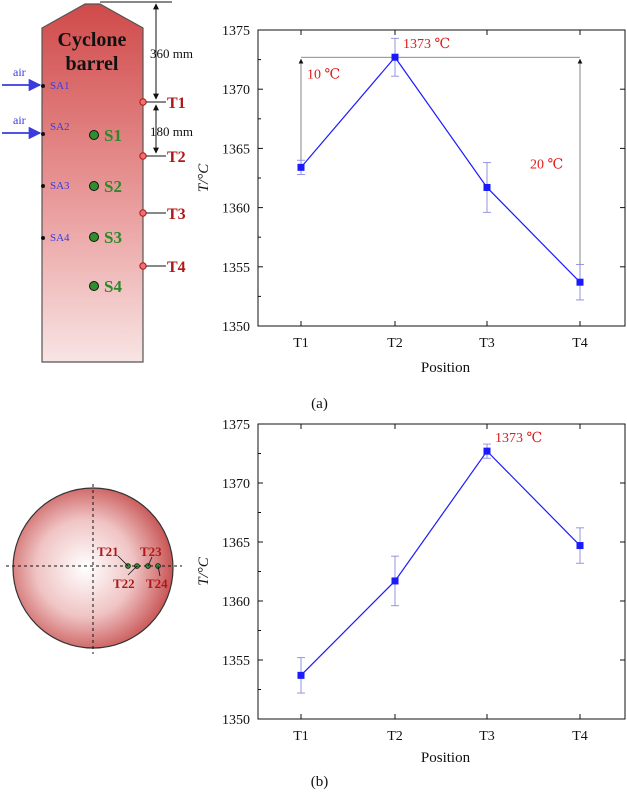 The image size is (627, 793). What do you see at coordinates (446, 758) in the screenshot?
I see `chartb-xlabel: Position` at bounding box center [446, 758].